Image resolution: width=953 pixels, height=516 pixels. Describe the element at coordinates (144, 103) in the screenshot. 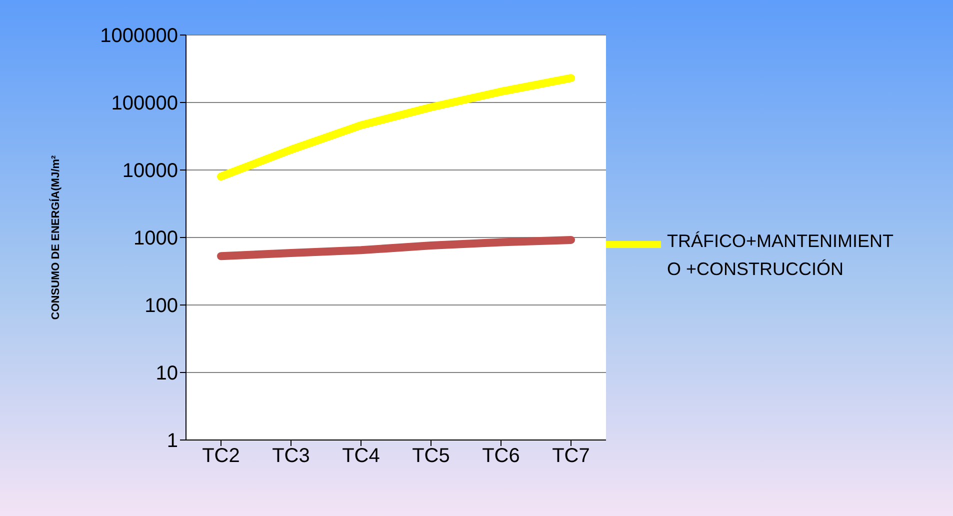

I see `y-tick-label: 100000` at that location.